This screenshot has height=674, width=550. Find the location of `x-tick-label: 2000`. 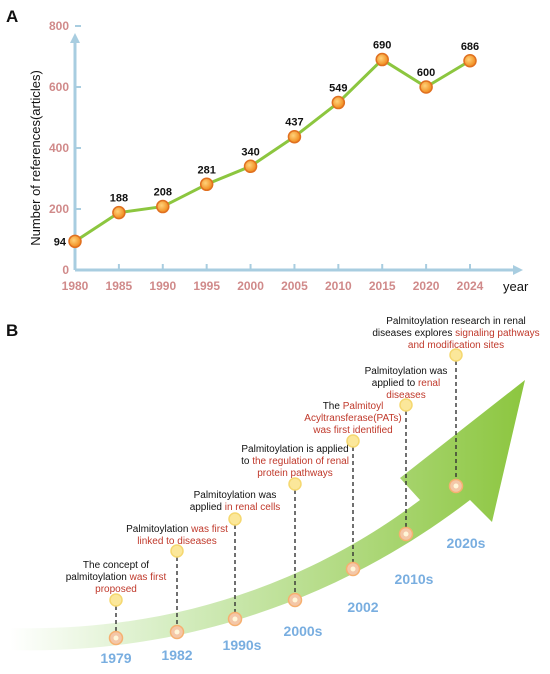

x-tick-label: 2000 is located at coordinates (250, 286).